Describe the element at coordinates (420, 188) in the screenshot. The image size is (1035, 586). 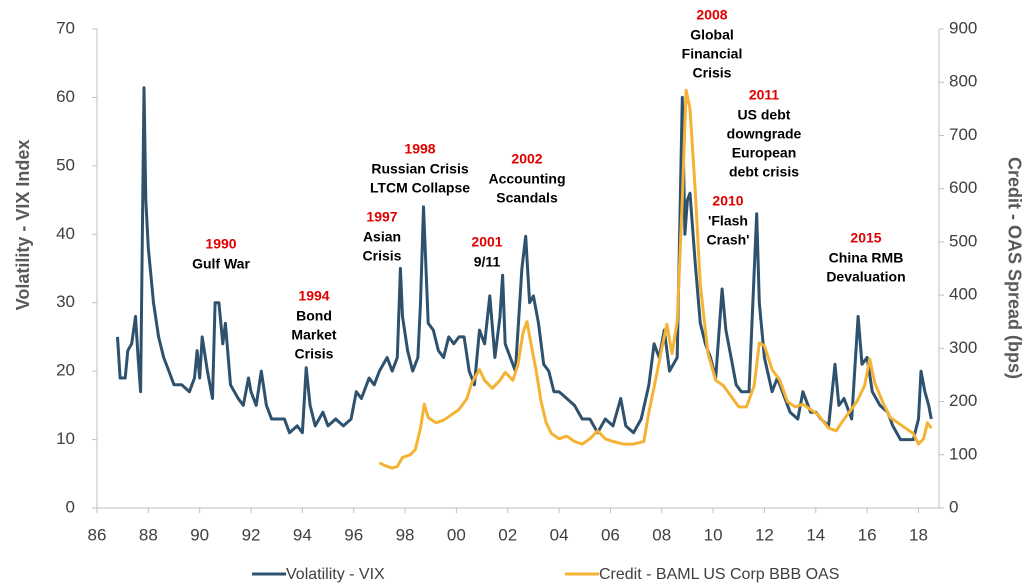
I see `annotation-text: LTCM Collapse` at that location.